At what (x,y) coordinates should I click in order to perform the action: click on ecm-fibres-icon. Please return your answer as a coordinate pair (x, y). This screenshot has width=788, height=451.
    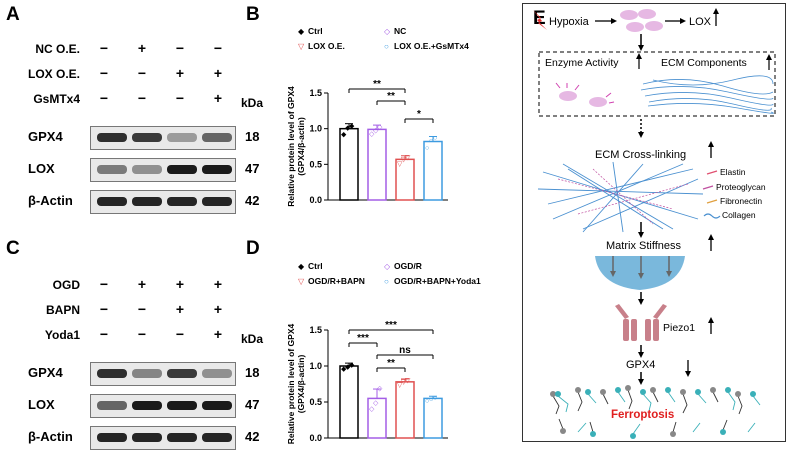
    Looking at the image, I should click on (707, 94).